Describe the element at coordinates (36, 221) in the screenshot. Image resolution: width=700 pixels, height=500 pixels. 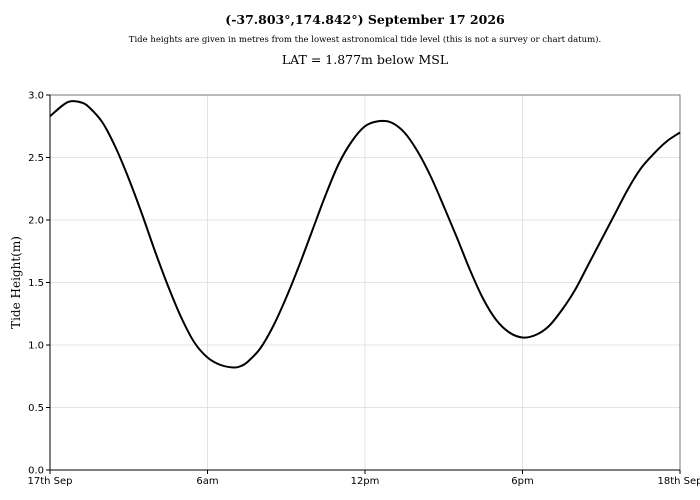
I see `y-tick-label: 2.0` at that location.